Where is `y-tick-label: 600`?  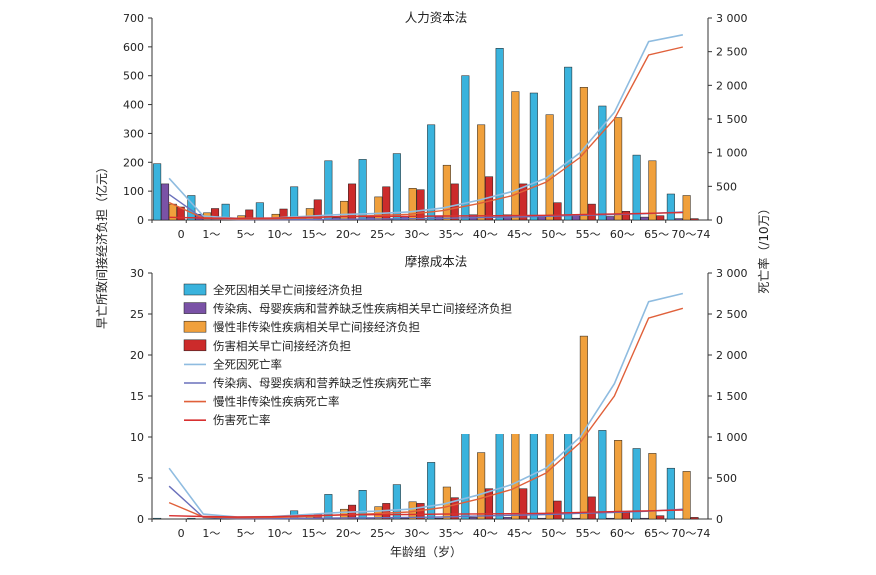 y-tick-label: 600 is located at coordinates (133, 47).